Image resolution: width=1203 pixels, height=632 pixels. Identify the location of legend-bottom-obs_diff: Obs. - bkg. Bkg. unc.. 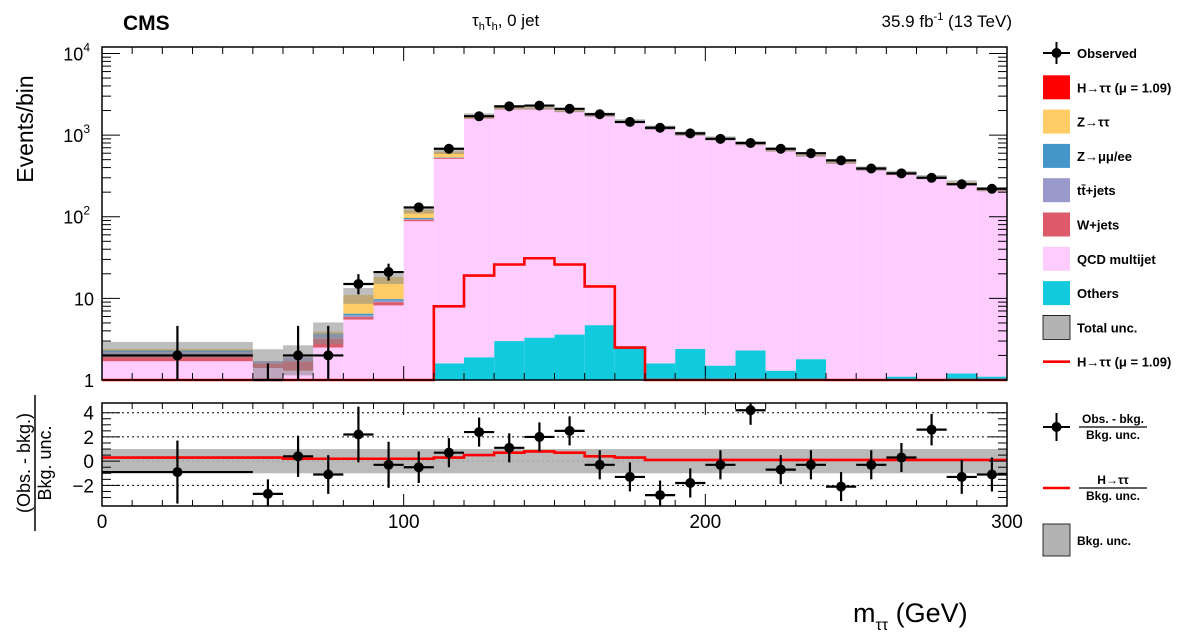
(1095, 427).